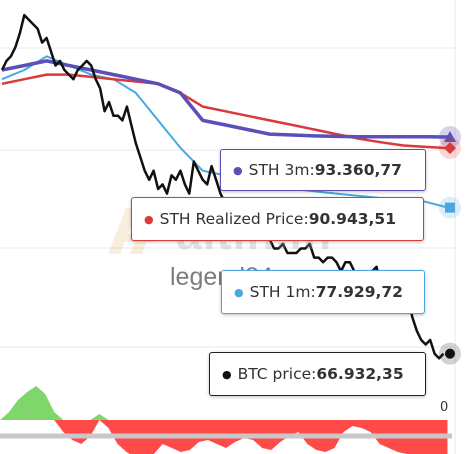 This screenshot has width=466, height=454. I want to click on tooltip-sth-realized-price: ● STH Realized Price: 90.943,51, so click(277, 219).